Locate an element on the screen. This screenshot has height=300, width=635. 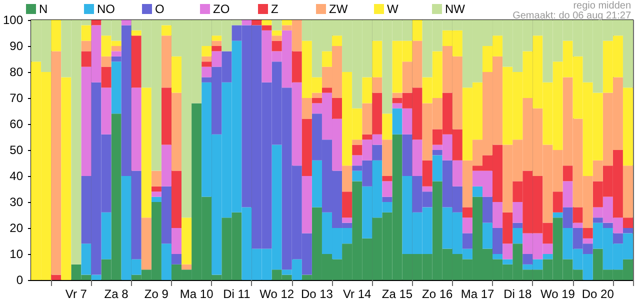
y-tick-label: 60 is located at coordinates (17, 124).